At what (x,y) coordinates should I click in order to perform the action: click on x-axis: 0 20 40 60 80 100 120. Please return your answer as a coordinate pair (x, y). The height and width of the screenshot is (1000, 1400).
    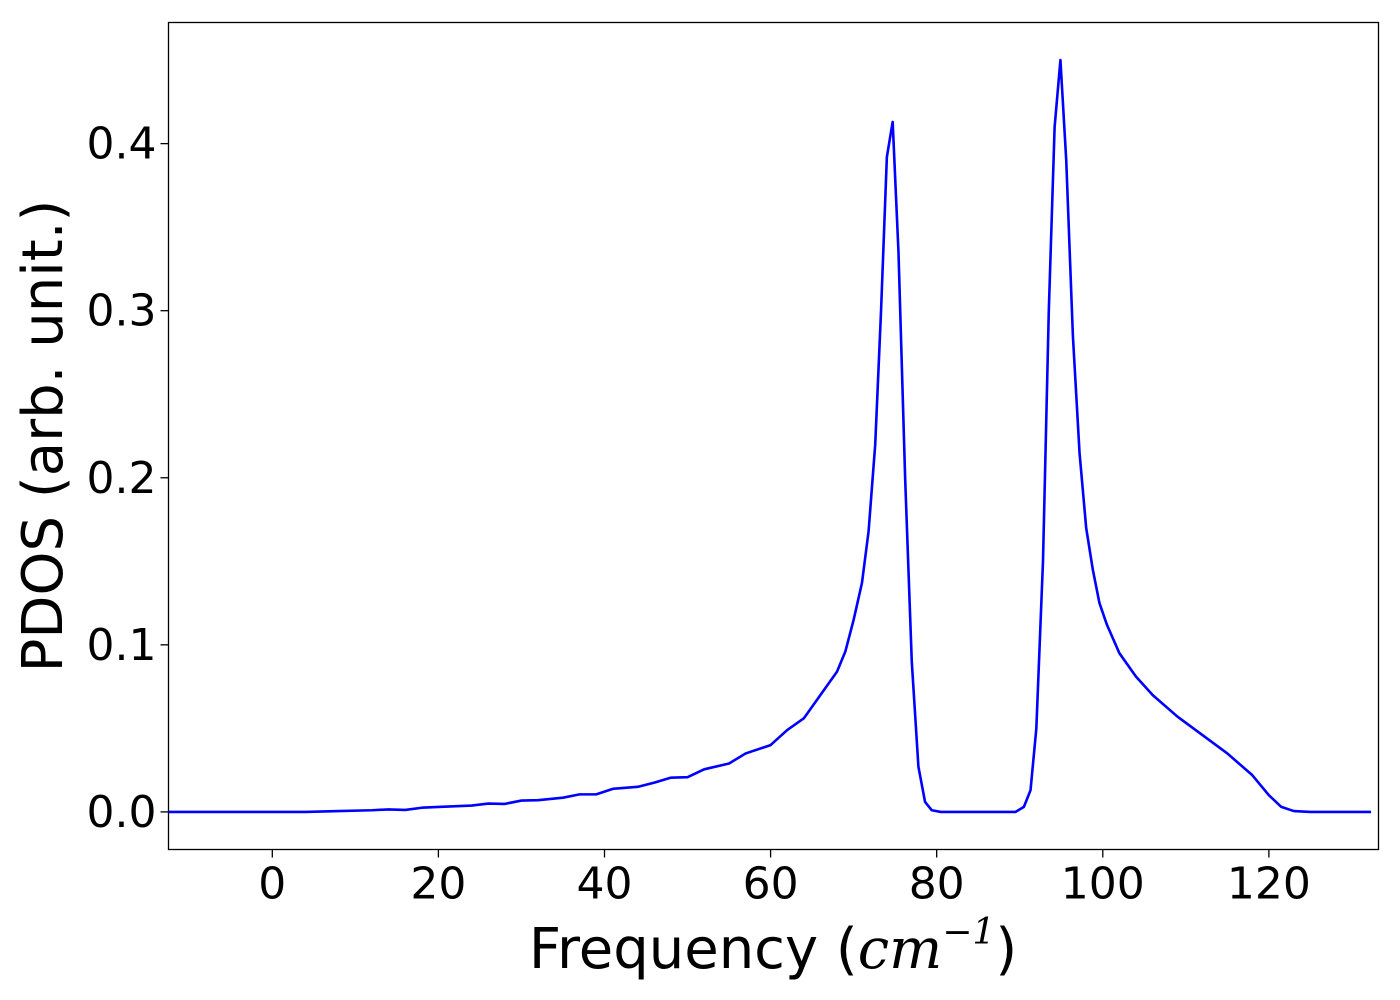
    Looking at the image, I should click on (784, 879).